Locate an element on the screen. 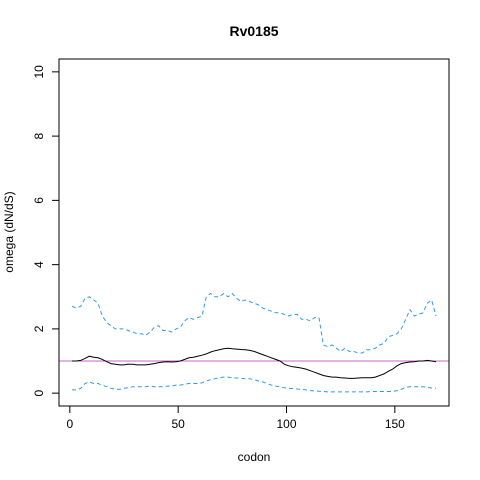 The width and height of the screenshot is (480, 480). x-tick-label: 50 is located at coordinates (178, 424).